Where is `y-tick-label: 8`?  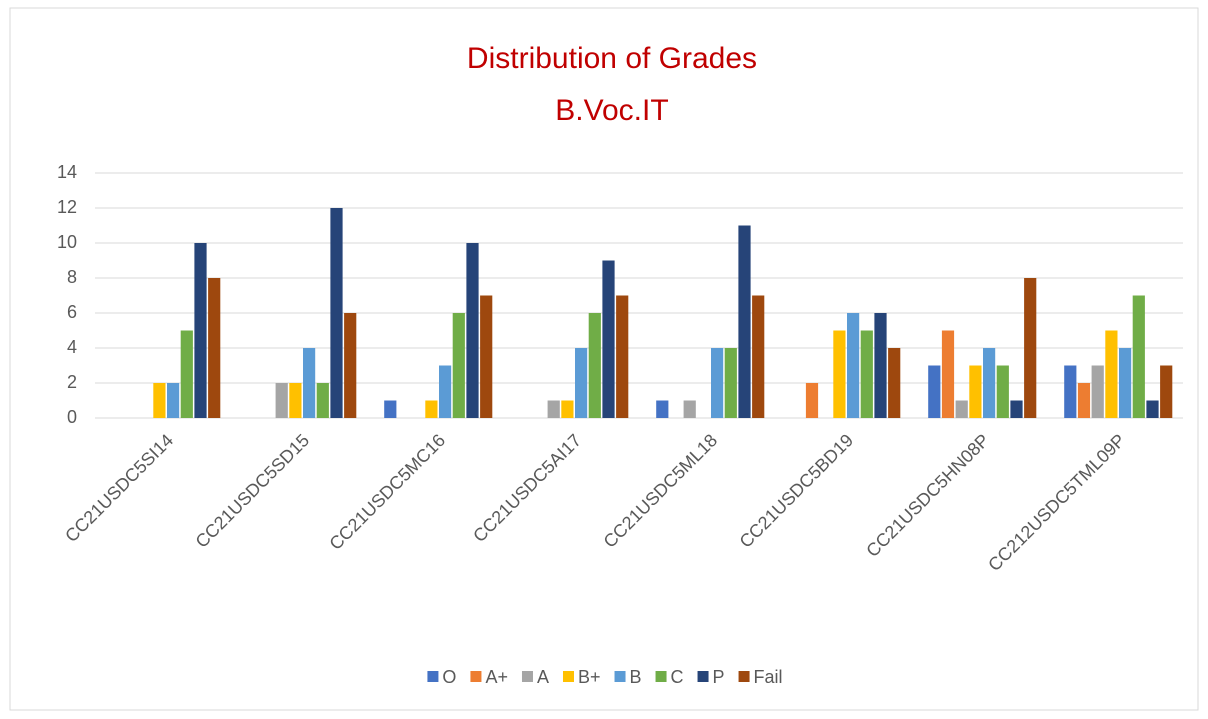 y-tick-label: 8 is located at coordinates (72, 277).